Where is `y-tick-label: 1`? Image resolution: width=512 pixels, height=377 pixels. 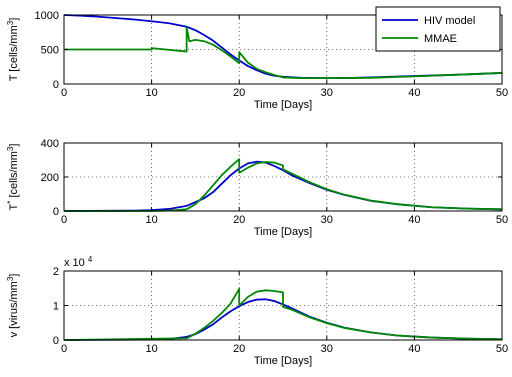 y-tick-label: 1 is located at coordinates (56, 307).